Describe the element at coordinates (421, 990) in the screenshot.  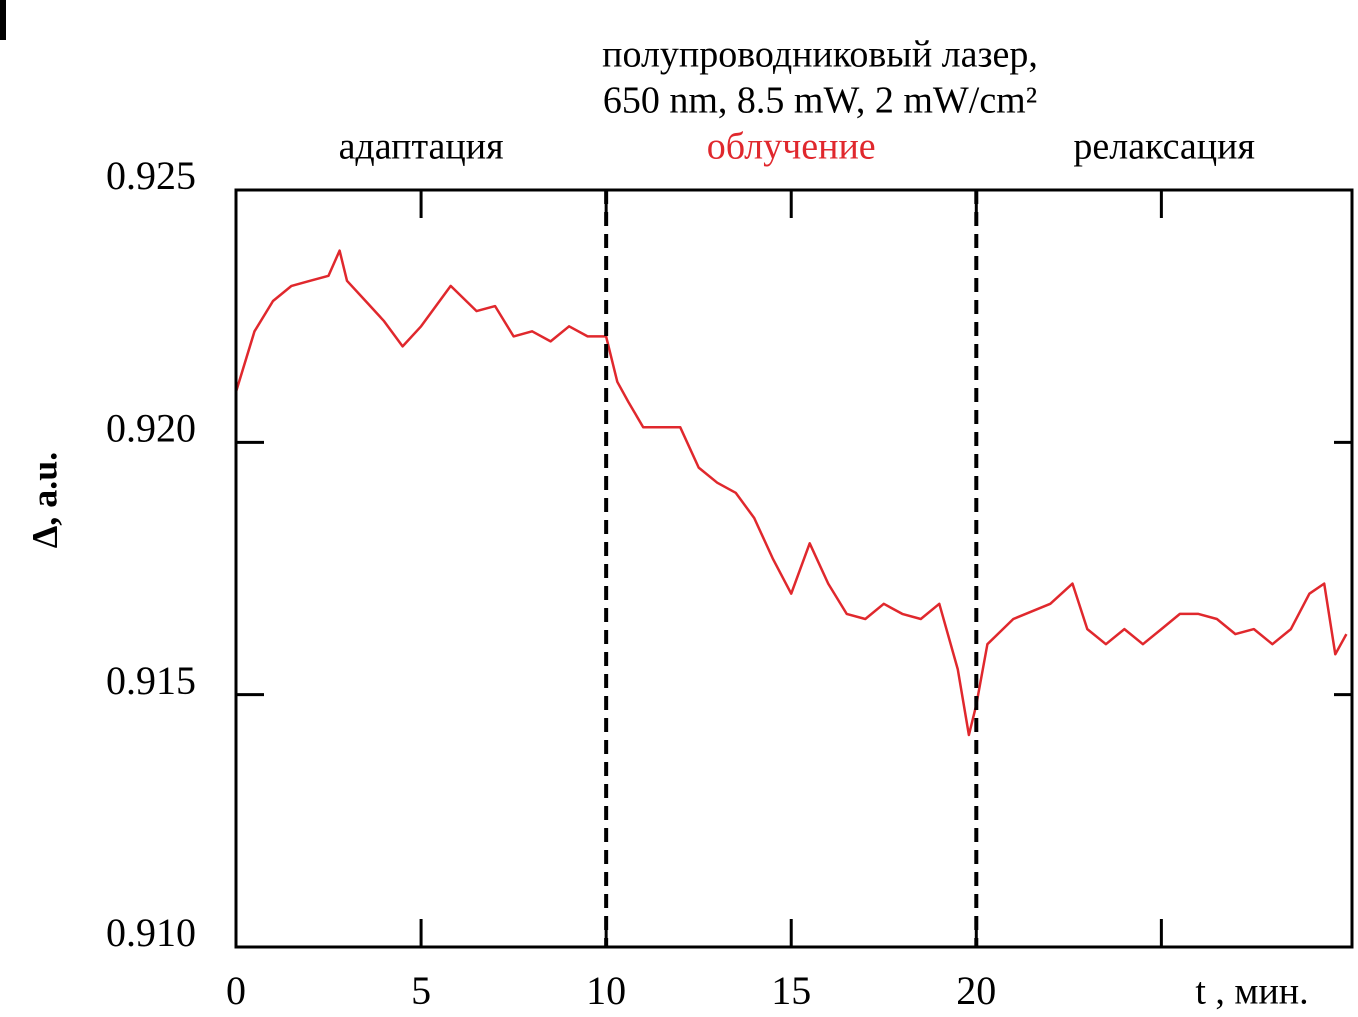
I see `x-tick-label: 5` at that location.